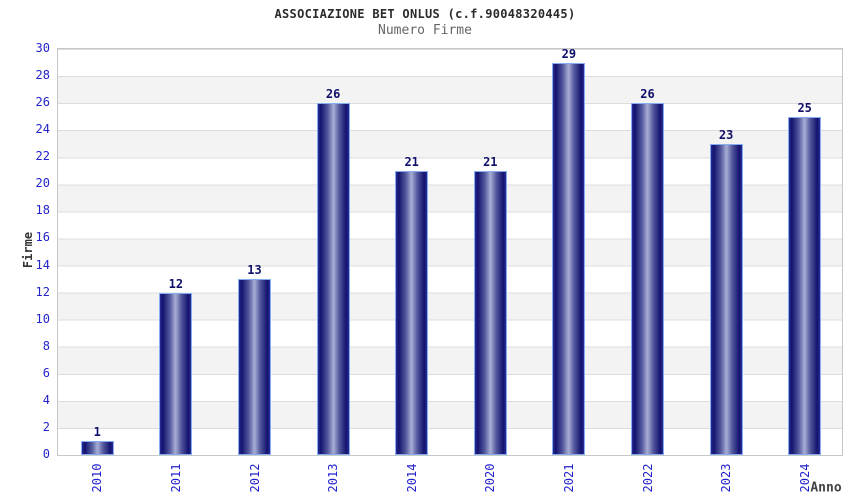 The image size is (850, 500). I want to click on y-tick-label: 4, so click(46, 399).